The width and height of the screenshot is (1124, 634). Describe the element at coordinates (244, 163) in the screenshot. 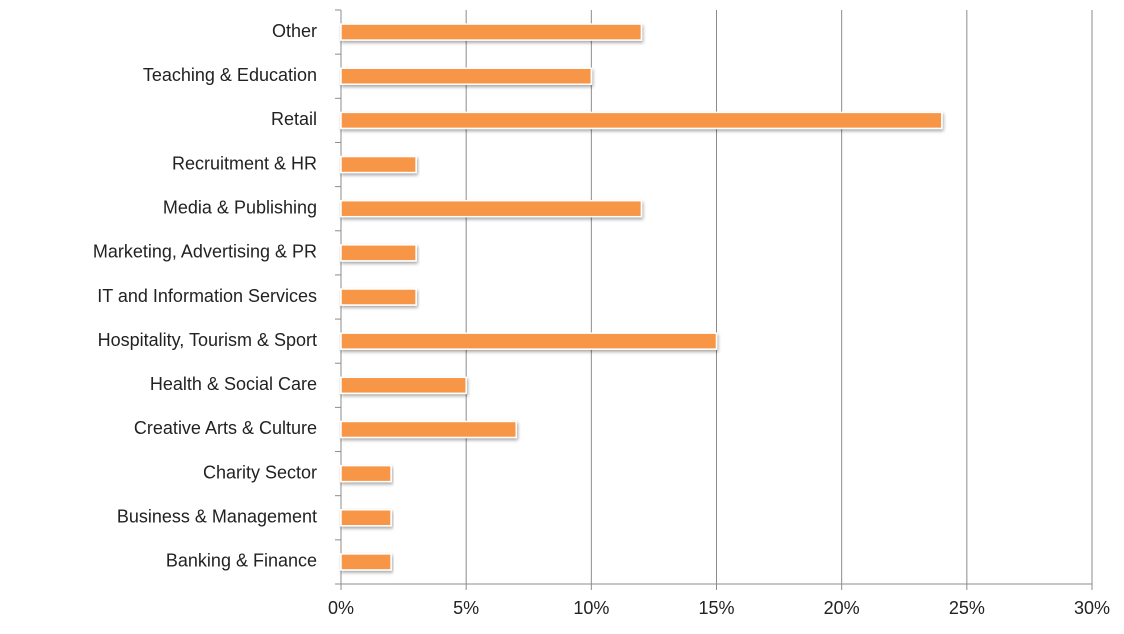

I see `y-tick-label: Recruitment & HR` at that location.